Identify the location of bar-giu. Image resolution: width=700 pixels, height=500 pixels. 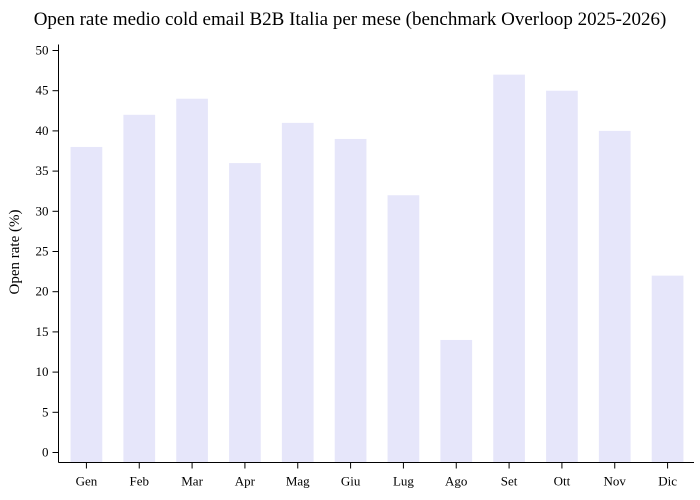
(350, 300).